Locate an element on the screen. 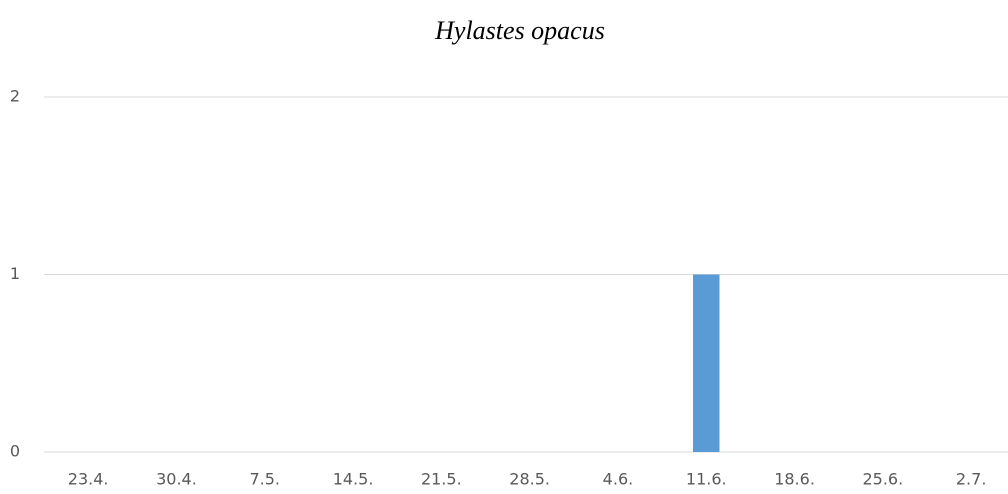  x-tick-label: 30.4. is located at coordinates (176, 479).